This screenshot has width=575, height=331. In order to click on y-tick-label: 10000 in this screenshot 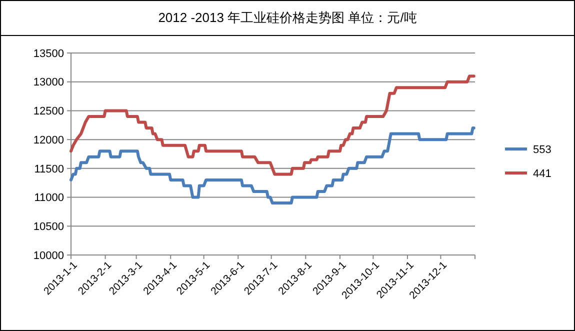, I will do `click(48, 256)`.